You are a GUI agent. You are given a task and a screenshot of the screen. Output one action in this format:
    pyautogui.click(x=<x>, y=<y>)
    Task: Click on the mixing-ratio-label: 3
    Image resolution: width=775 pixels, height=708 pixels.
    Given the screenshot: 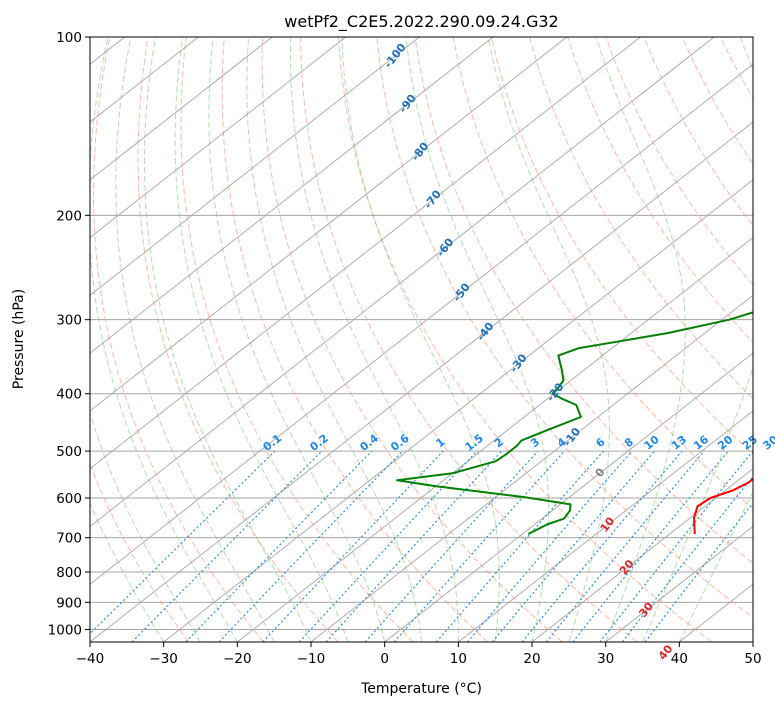 What is the action you would take?
    pyautogui.click(x=535, y=442)
    